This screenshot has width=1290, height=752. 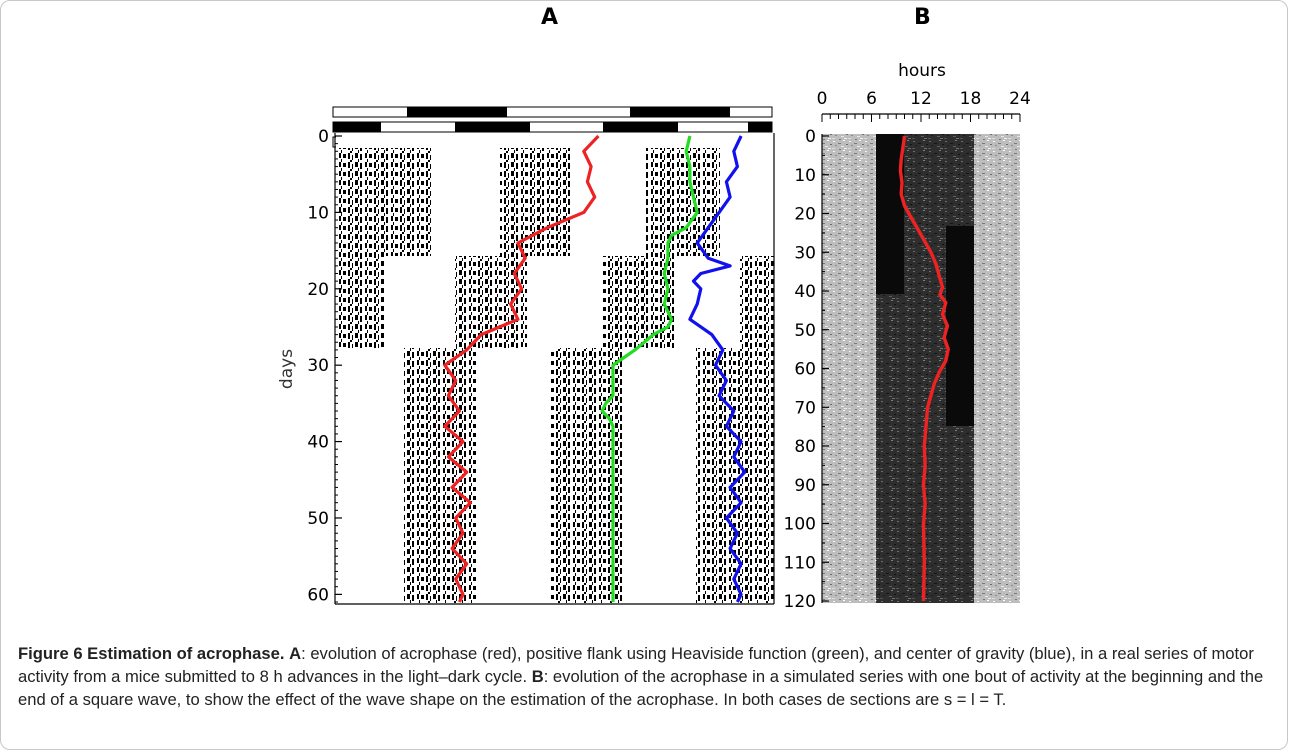 I want to click on series-line-positive_flank, so click(x=649, y=368).